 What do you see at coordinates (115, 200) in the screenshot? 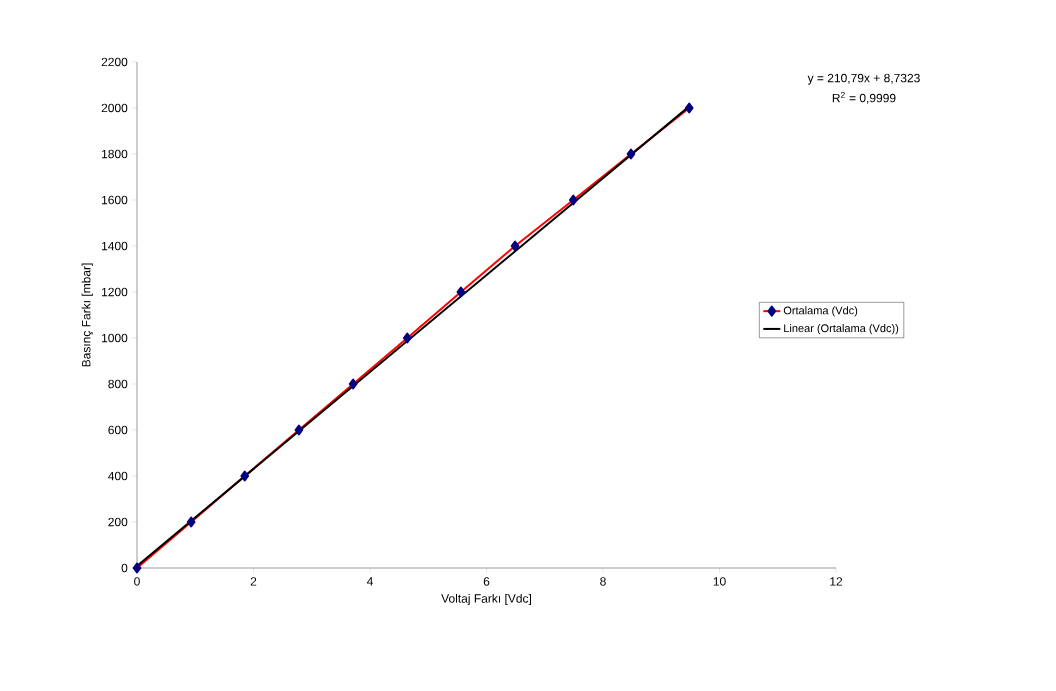
I see `y-tick-label: 1600` at bounding box center [115, 200].